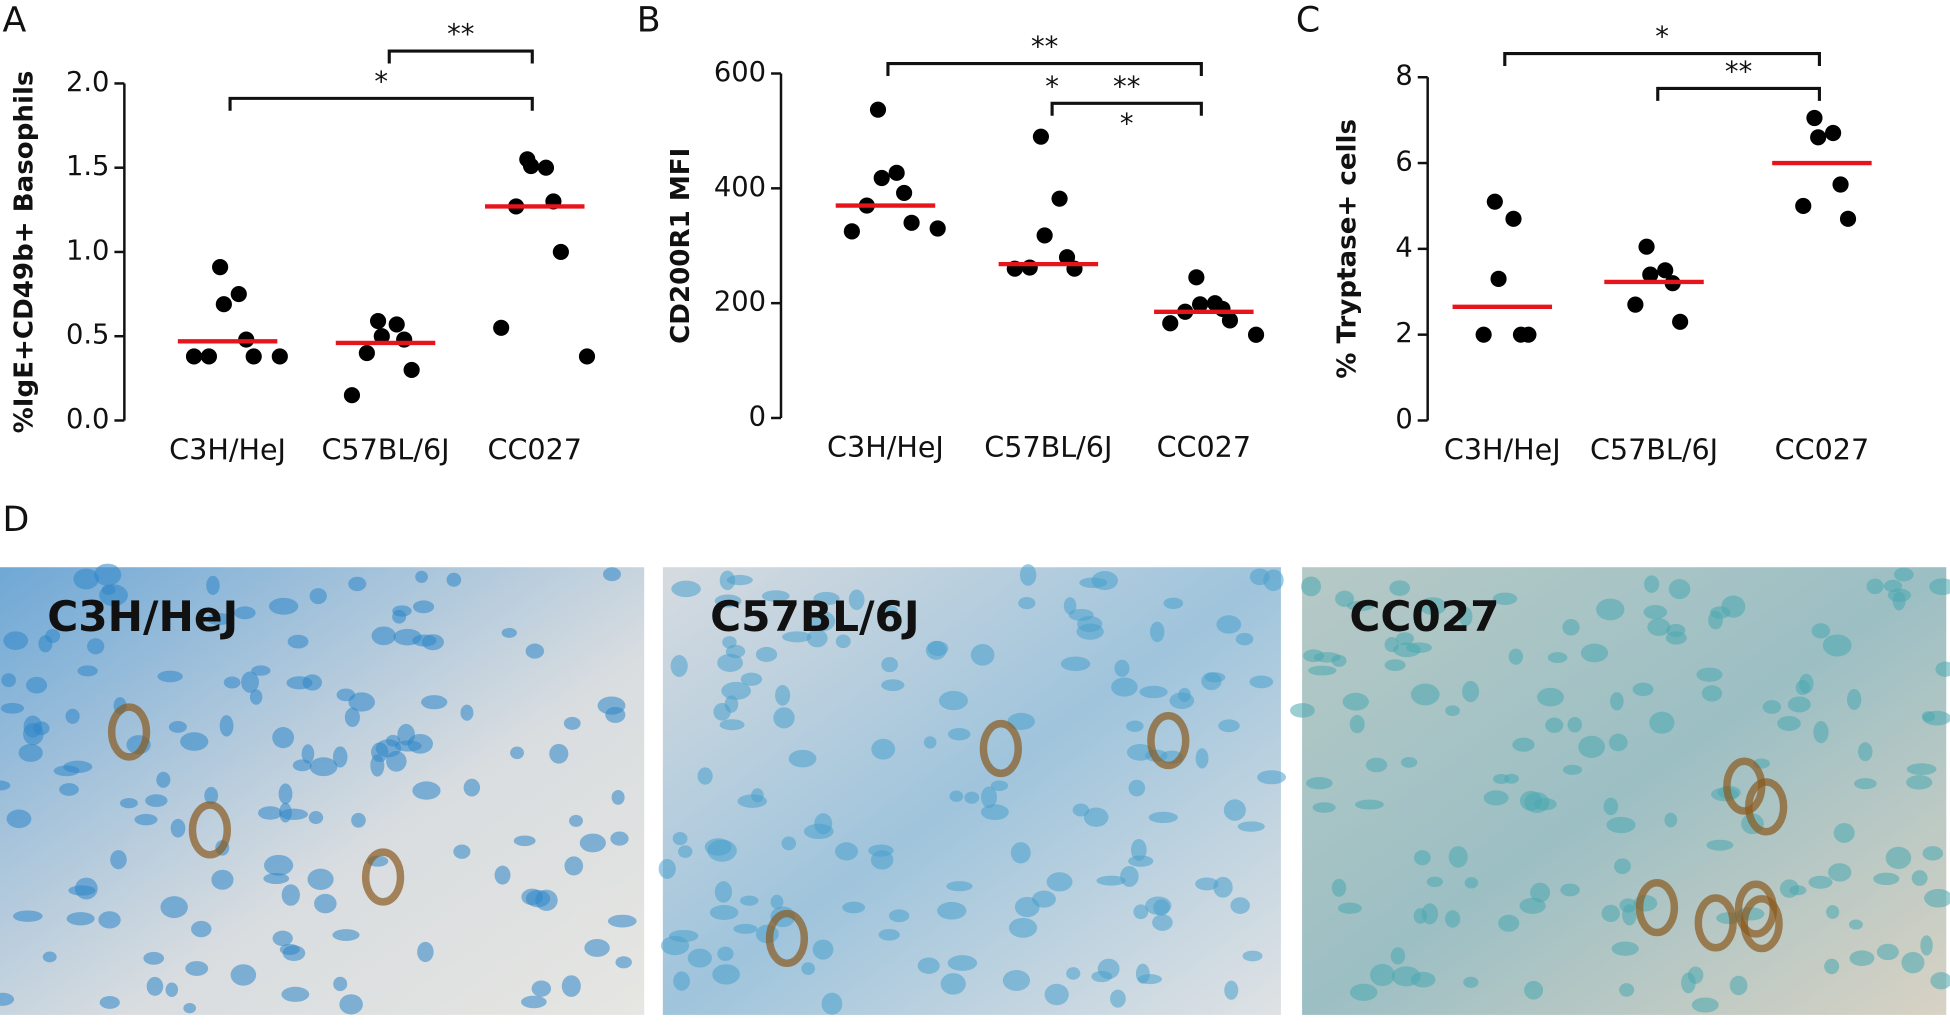 The image size is (1950, 1025). What do you see at coordinates (649, 20) in the screenshot?
I see `panel-label: B` at bounding box center [649, 20].